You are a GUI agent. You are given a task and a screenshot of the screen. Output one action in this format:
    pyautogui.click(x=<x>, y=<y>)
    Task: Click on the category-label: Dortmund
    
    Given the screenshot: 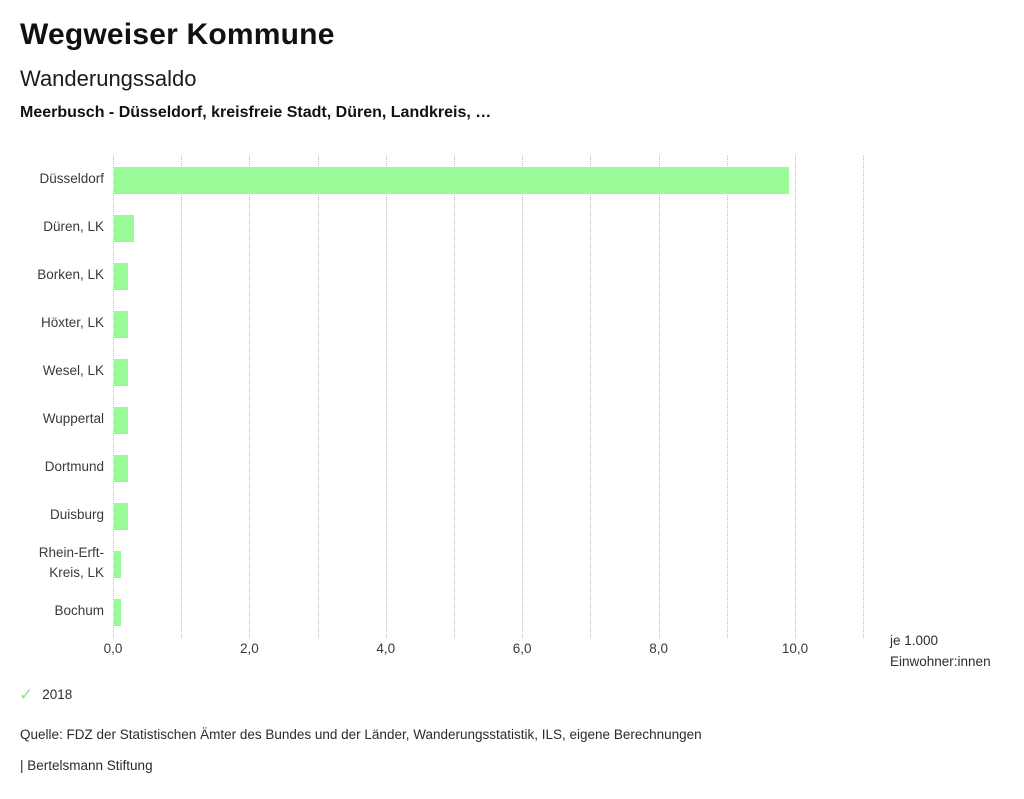 What is the action you would take?
    pyautogui.click(x=74, y=467)
    